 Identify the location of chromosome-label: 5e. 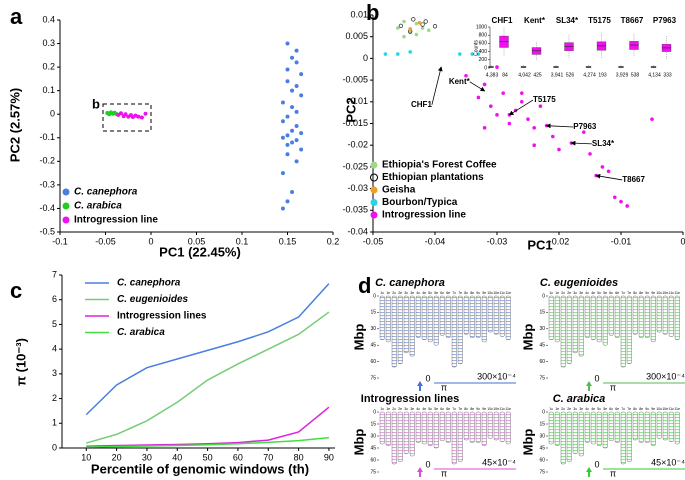
(605, 293).